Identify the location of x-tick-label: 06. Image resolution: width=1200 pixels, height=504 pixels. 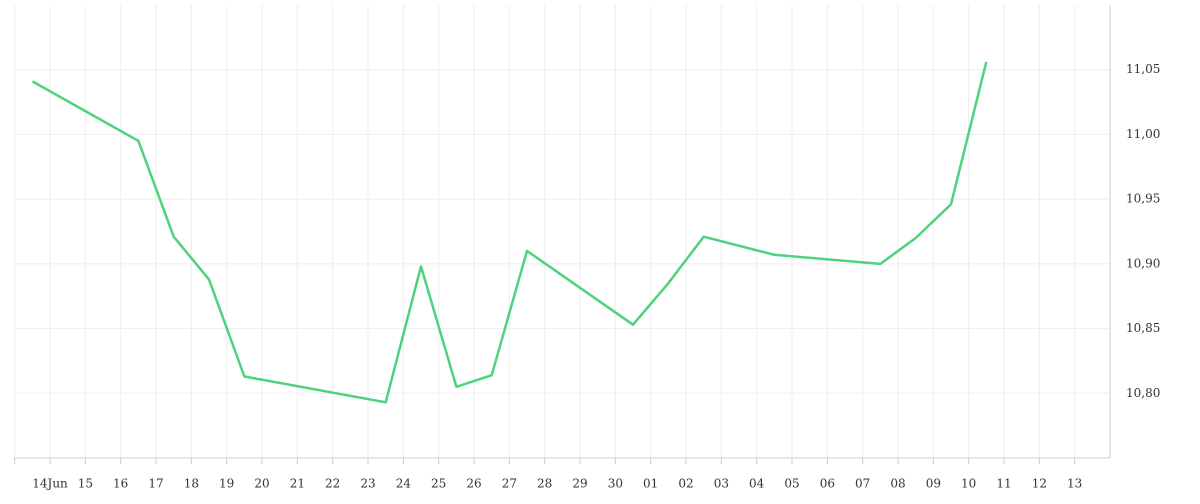
(827, 484).